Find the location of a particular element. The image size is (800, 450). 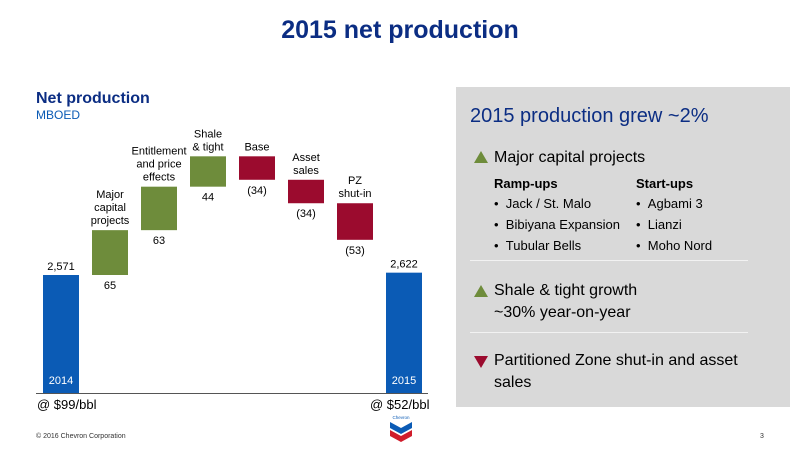

category-label: shut-in is located at coordinates (354, 194).